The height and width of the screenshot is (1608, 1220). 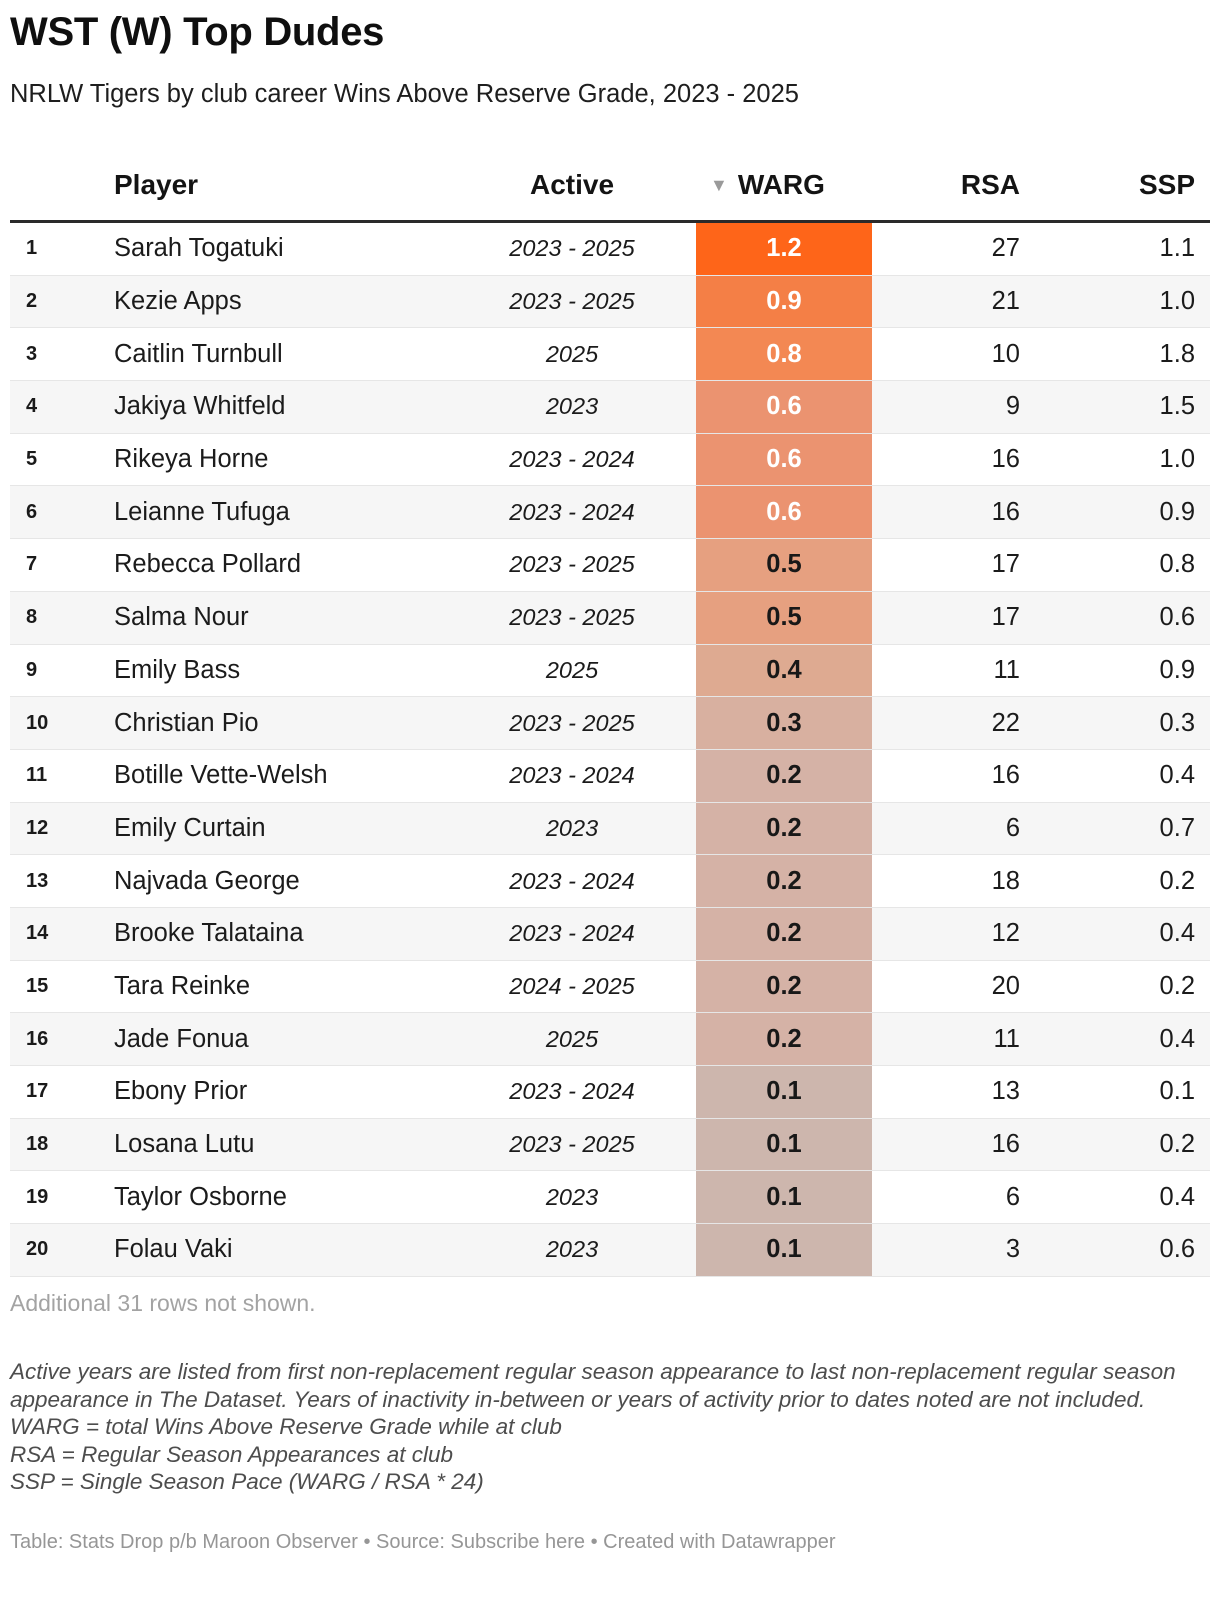 What do you see at coordinates (610, 1039) in the screenshot?
I see `table-row: 16 Jade Fonua 2025 0.2 11 0.4` at bounding box center [610, 1039].